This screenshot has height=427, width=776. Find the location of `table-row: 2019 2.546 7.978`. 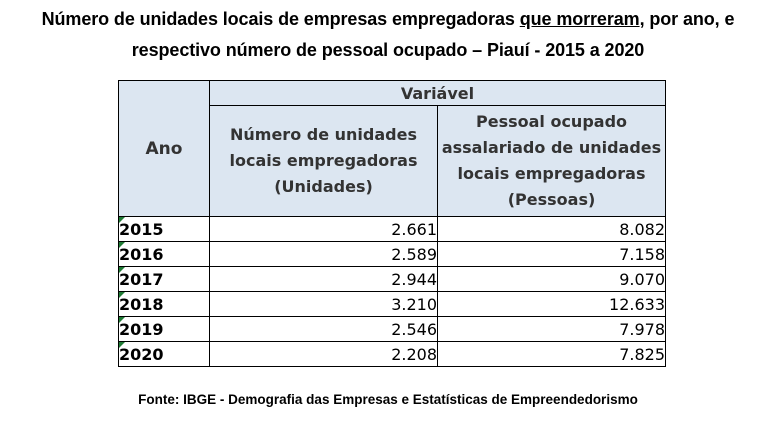

table-row: 2019 2.546 7.978 is located at coordinates (392, 329).